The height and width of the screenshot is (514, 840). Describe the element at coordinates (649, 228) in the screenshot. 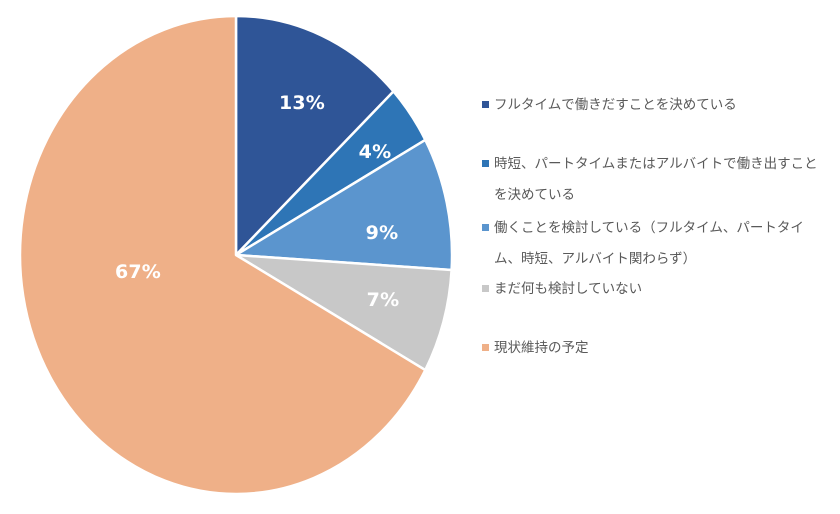

I see `legend-label: 働くことを検討している（フルタイム、パートタイ` at that location.